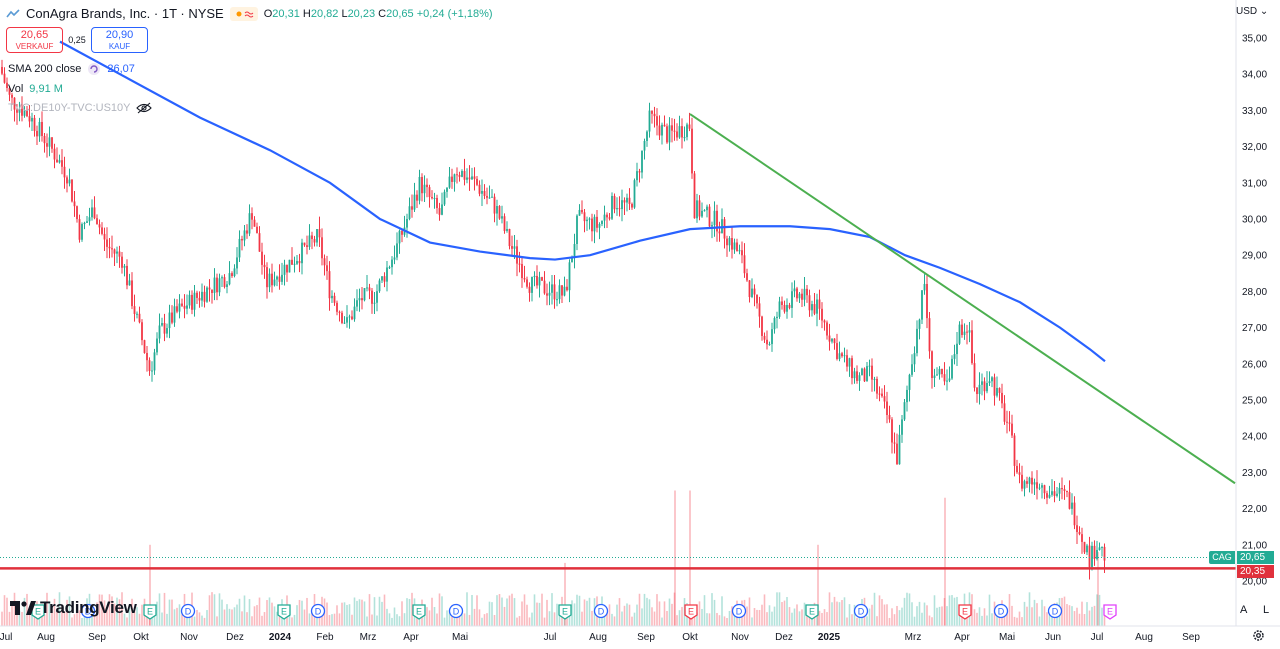 Image resolution: width=1280 pixels, height=649 pixels. What do you see at coordinates (1252, 11) in the screenshot?
I see `currency-selector: USD ⌄` at bounding box center [1252, 11].